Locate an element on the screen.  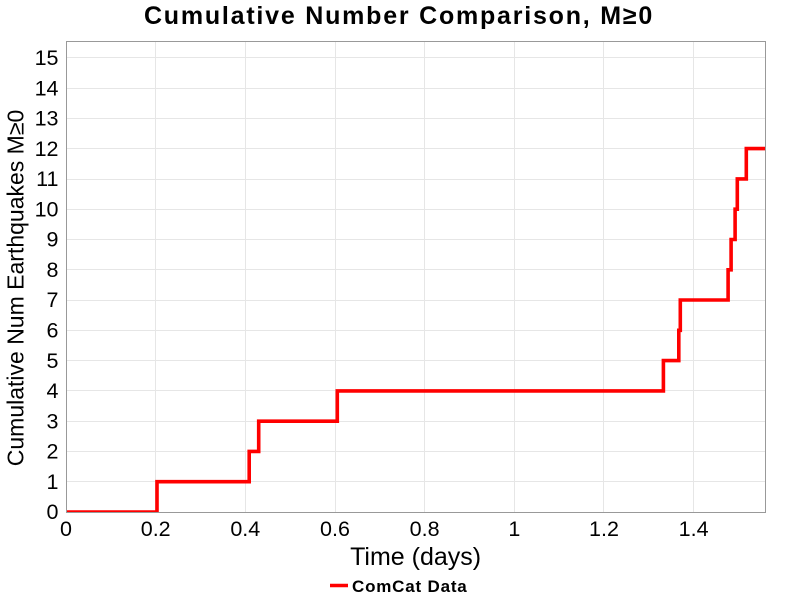
svg-text: 2 is located at coordinates (53, 452).